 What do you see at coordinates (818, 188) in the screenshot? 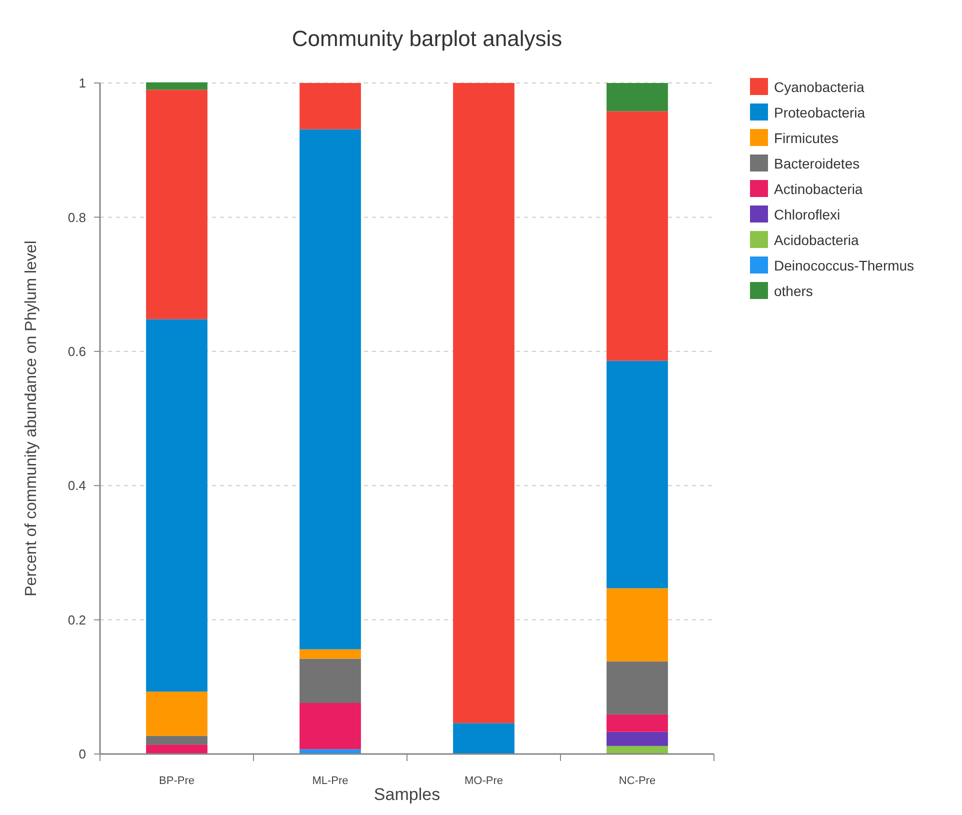
I see `legend-label: Actinobacteria` at bounding box center [818, 188].